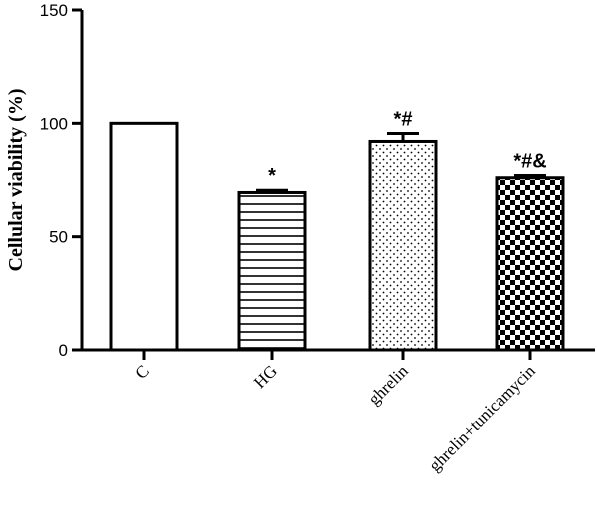 This screenshot has height=520, width=597. I want to click on category-label: ghrelin, so click(388, 385).